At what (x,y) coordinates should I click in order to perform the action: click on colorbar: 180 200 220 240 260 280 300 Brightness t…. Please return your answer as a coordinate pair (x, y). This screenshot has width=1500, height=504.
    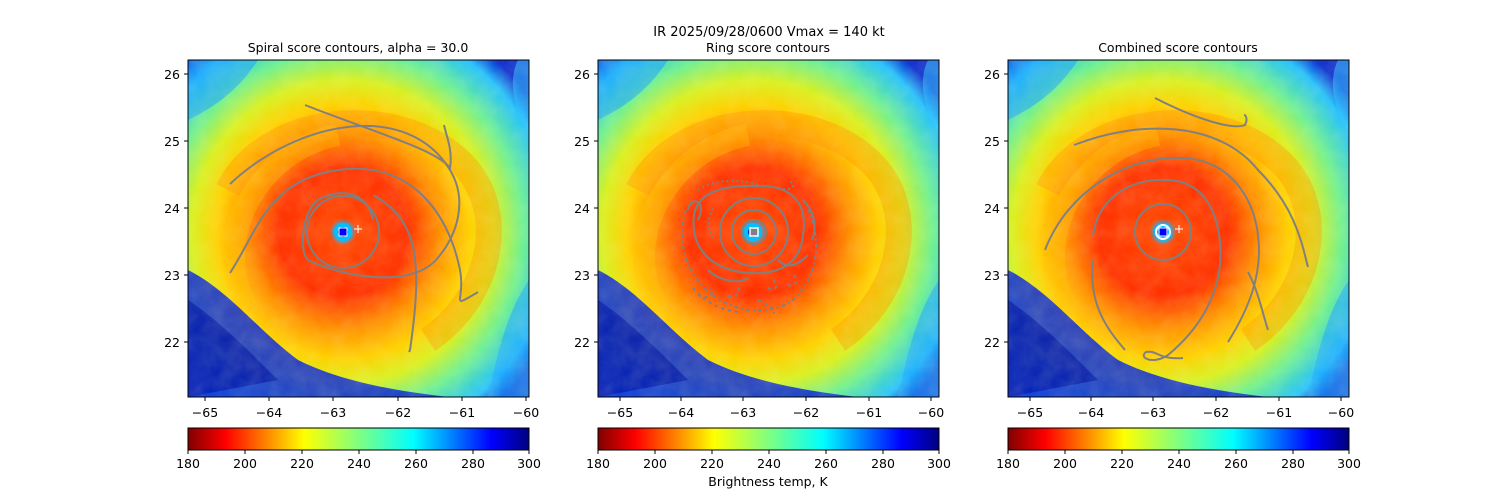
    Looking at the image, I should click on (768, 458).